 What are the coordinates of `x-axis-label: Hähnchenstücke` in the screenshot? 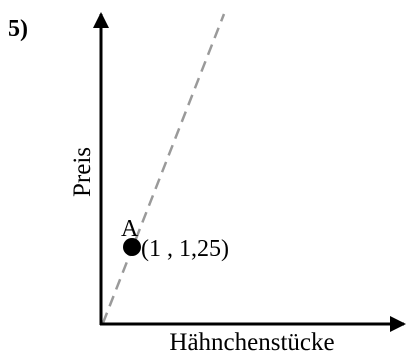 It's located at (251, 341).